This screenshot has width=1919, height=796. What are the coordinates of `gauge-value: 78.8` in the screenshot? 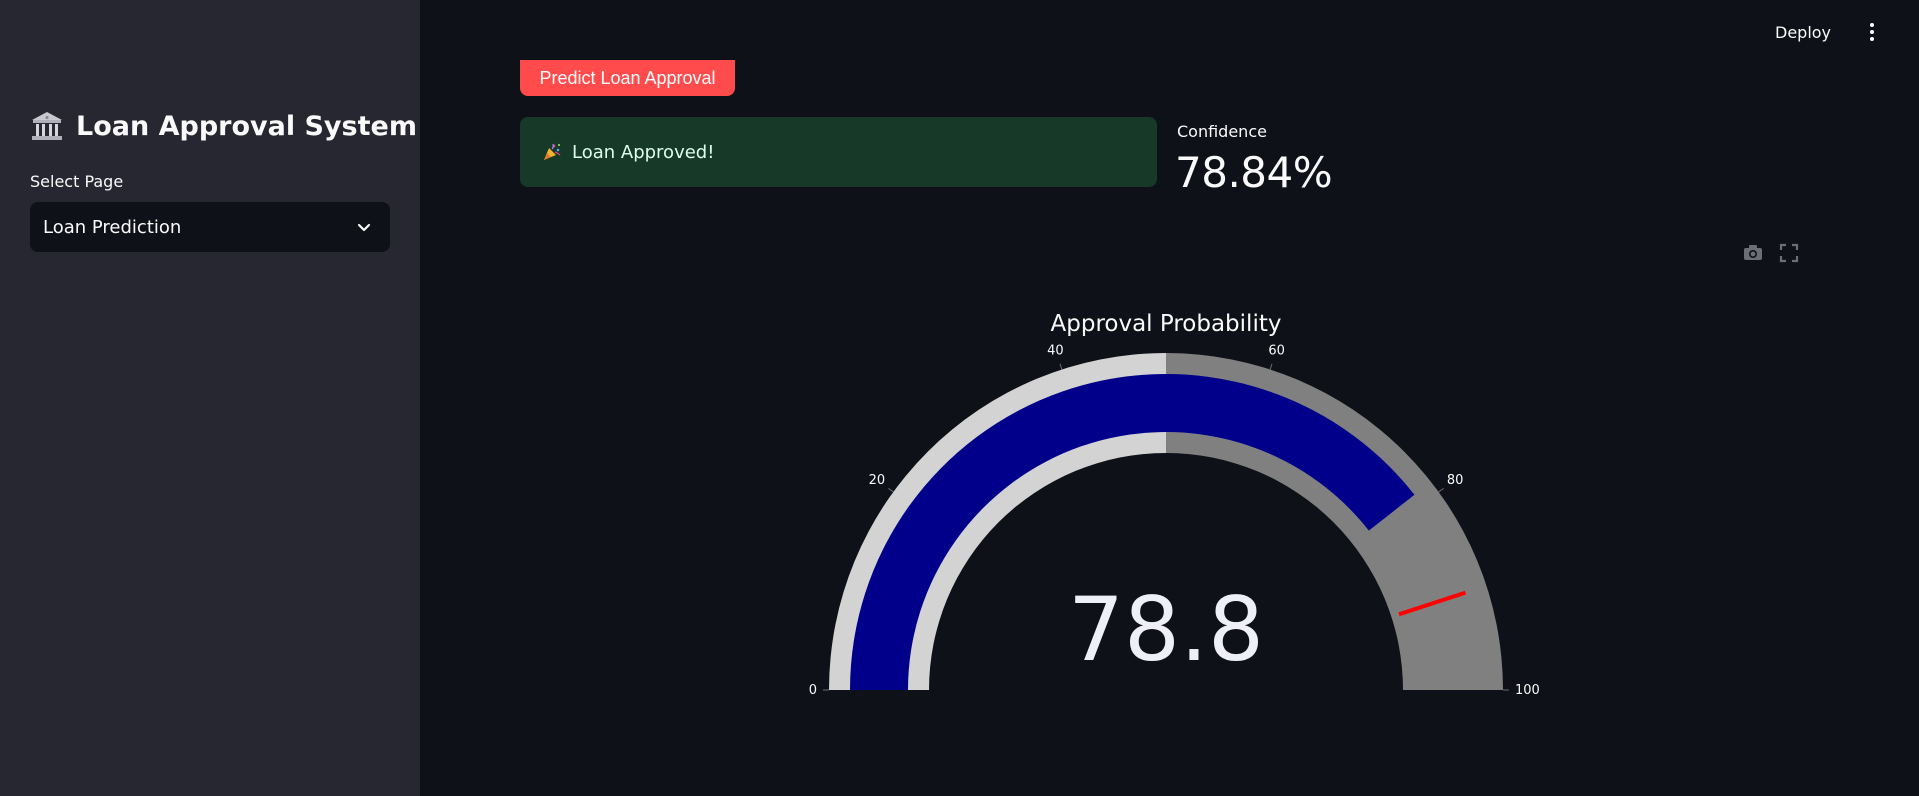 It's located at (1166, 629).